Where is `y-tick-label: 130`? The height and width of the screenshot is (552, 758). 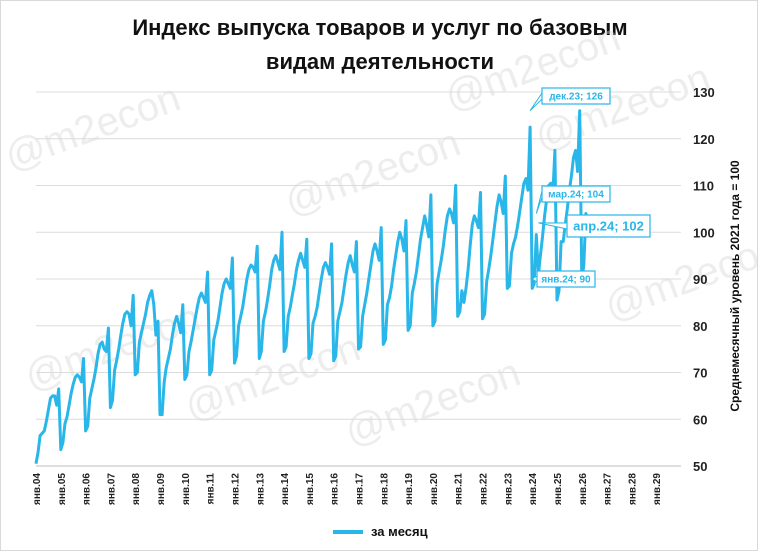 y-tick-label: 130 is located at coordinates (704, 92).